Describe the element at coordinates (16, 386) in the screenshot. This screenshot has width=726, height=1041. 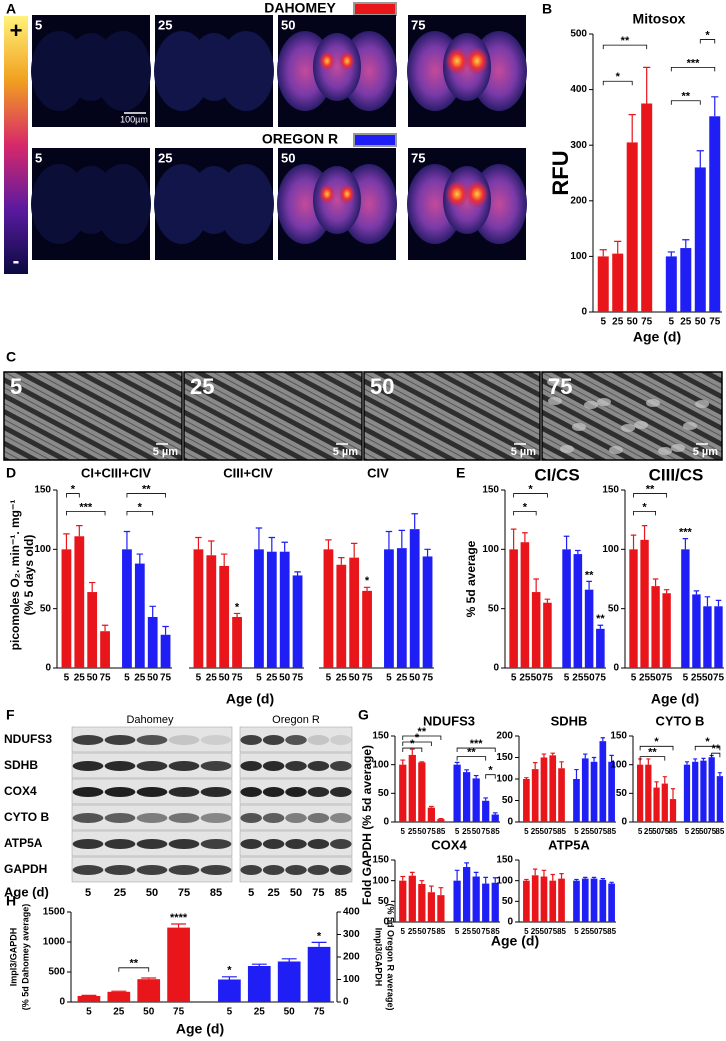
I see `age-label: 5` at that location.